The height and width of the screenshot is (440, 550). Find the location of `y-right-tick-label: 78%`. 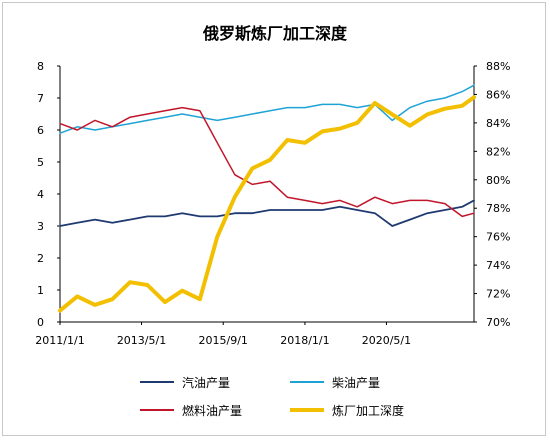

y-right-tick-label: 78% is located at coordinates (498, 208).